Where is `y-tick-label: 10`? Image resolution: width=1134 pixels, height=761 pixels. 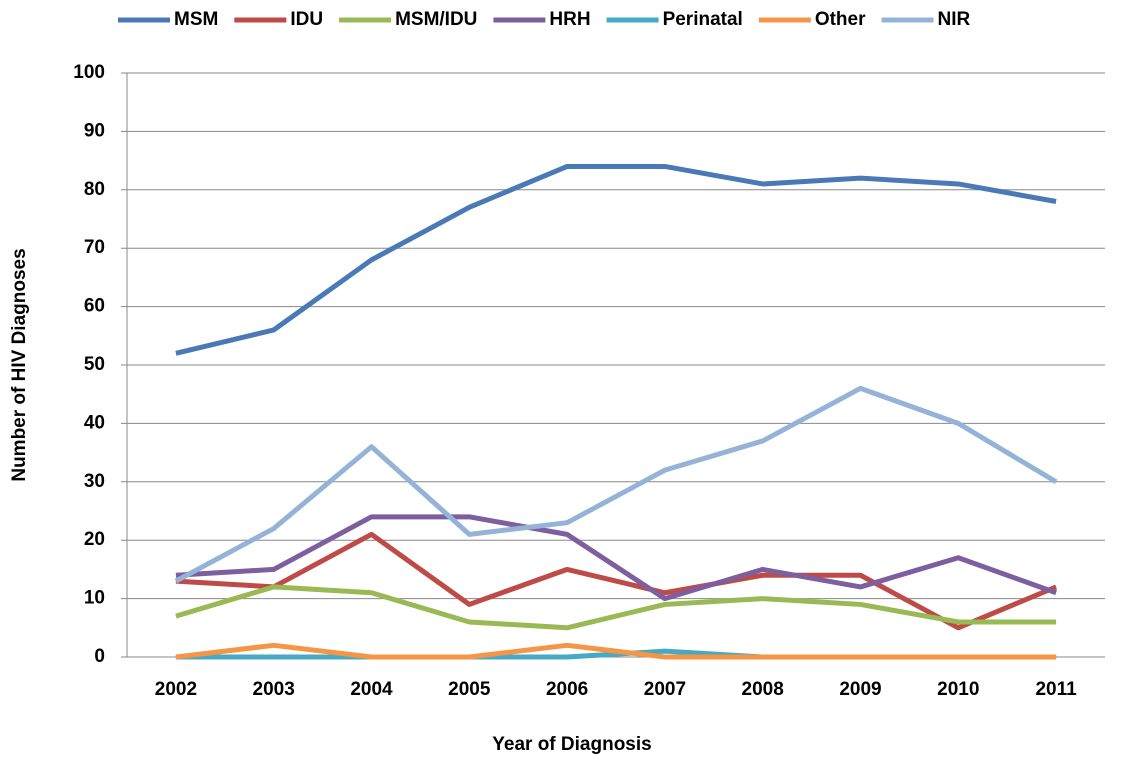 y-tick-label: 10 is located at coordinates (94, 598).